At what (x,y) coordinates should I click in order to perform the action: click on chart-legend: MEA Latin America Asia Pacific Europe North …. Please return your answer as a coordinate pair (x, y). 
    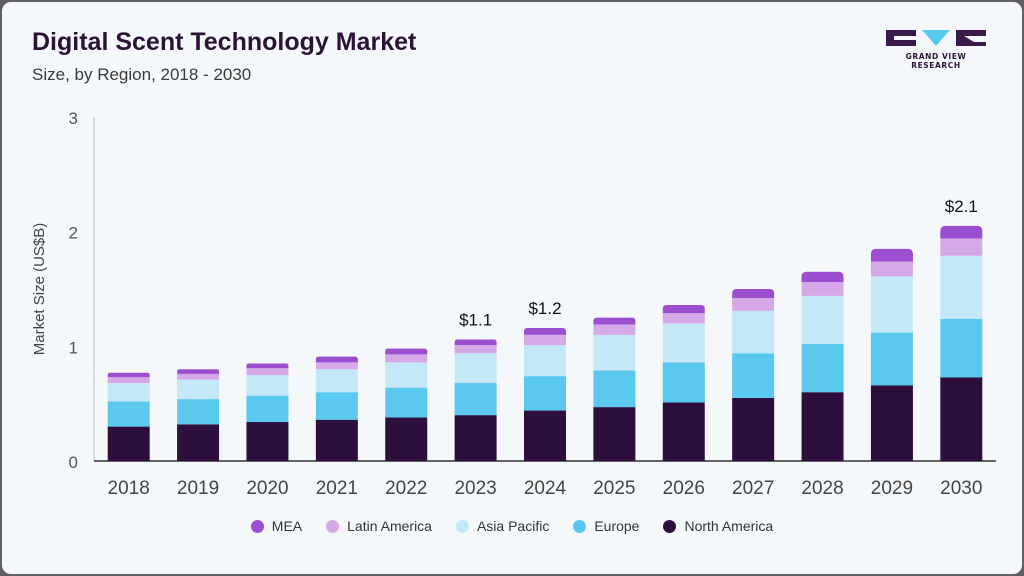
    Looking at the image, I should click on (512, 526).